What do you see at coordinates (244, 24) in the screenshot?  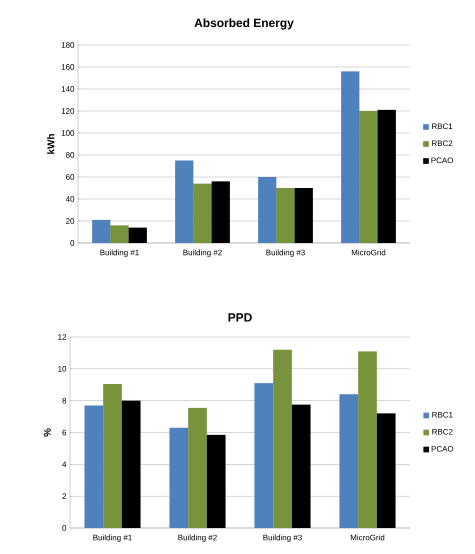 I see `chart-title: Absorbed Energy` at bounding box center [244, 24].